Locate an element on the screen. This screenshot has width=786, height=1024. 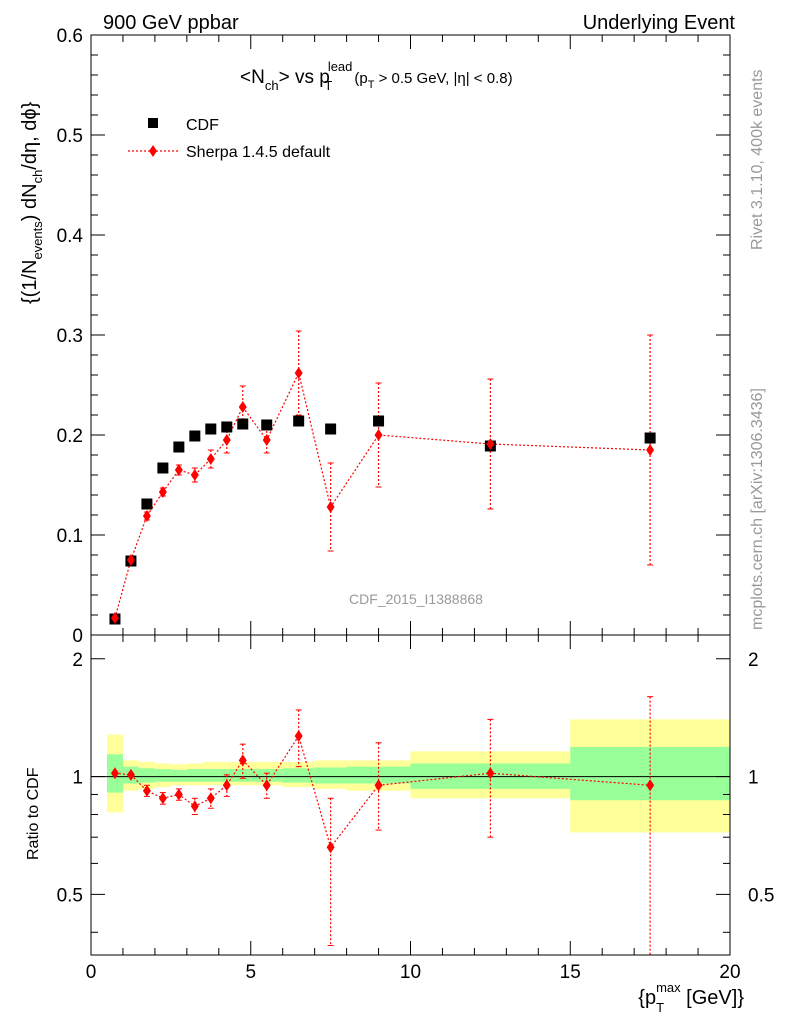
x-tick-label: 5 is located at coordinates (250, 972).